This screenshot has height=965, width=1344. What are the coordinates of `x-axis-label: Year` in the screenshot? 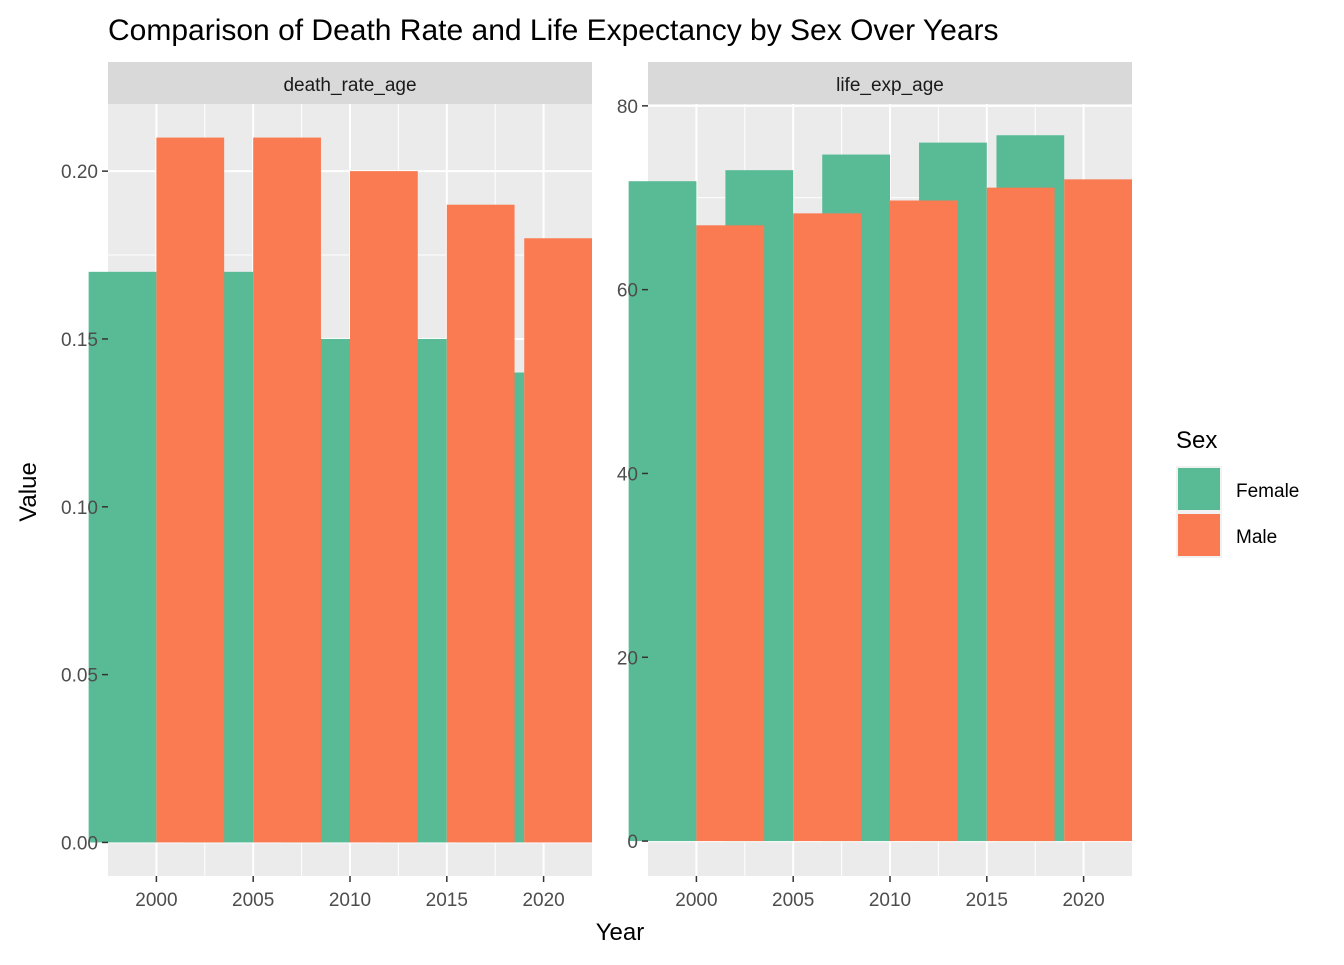 It's located at (620, 932).